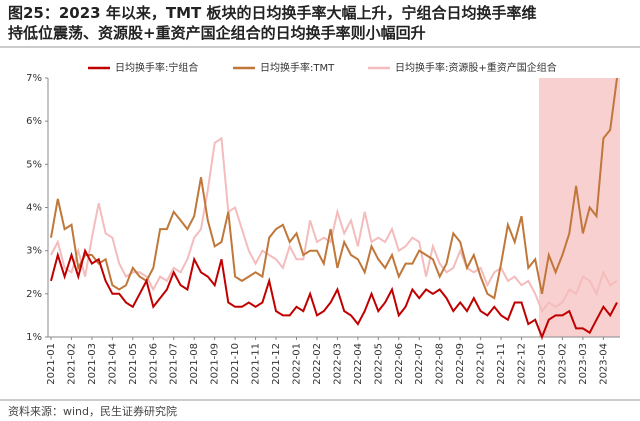 This screenshot has height=421, width=640. I want to click on x-tick-label: 2022-08, so click(440, 364).